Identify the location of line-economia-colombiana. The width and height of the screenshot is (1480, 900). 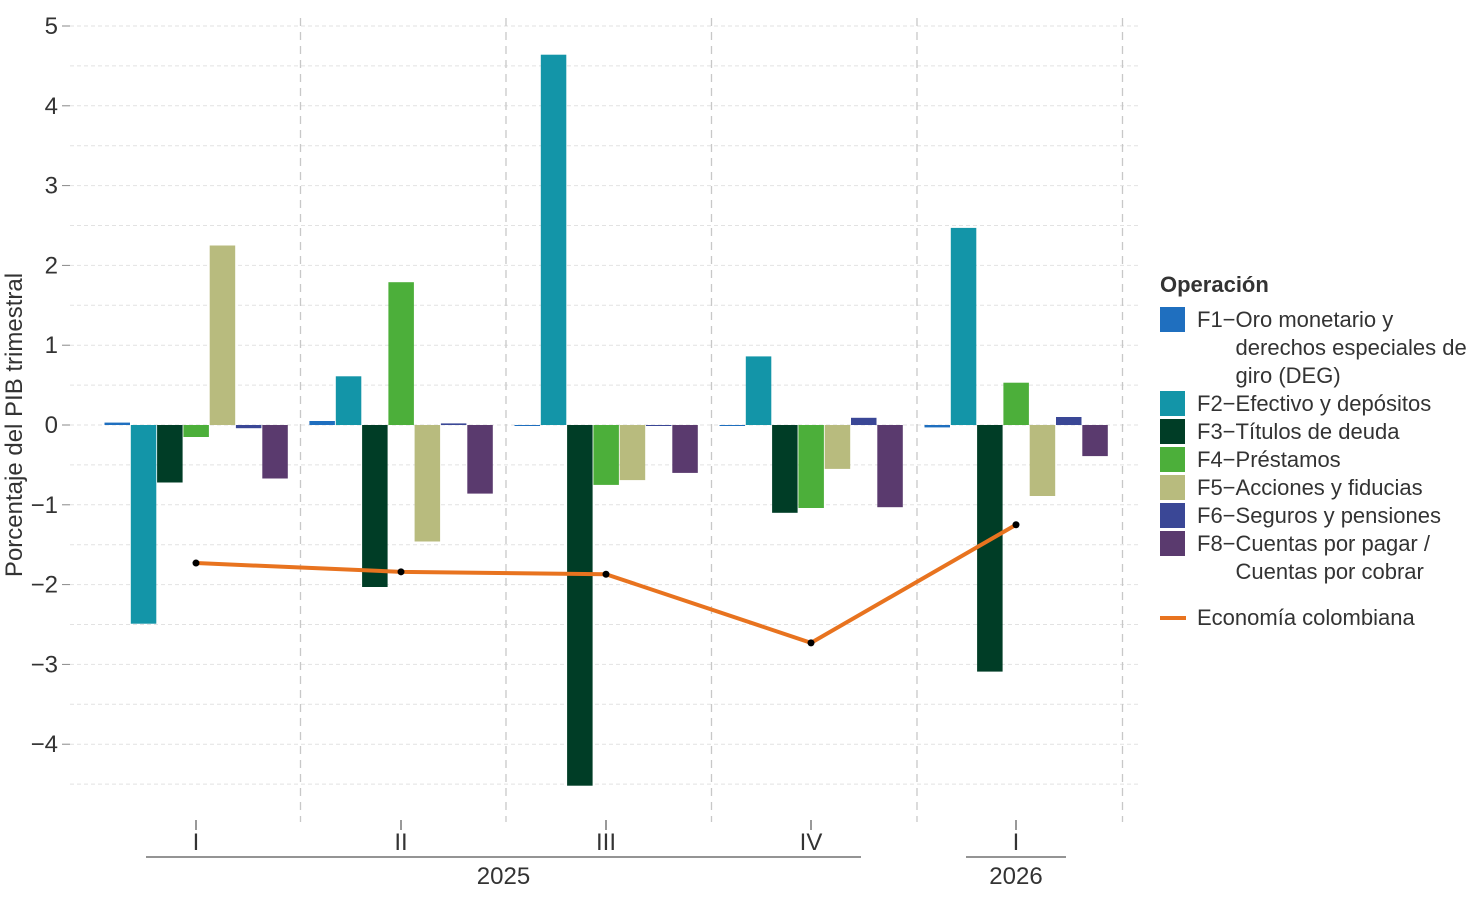
(606, 584).